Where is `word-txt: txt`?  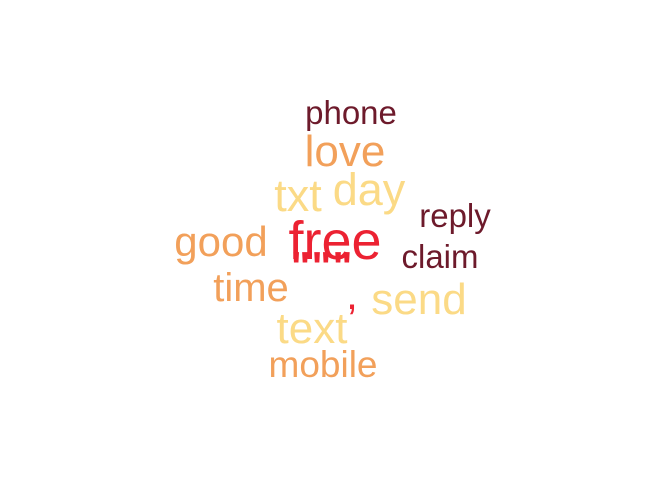 word-txt: txt is located at coordinates (298, 195).